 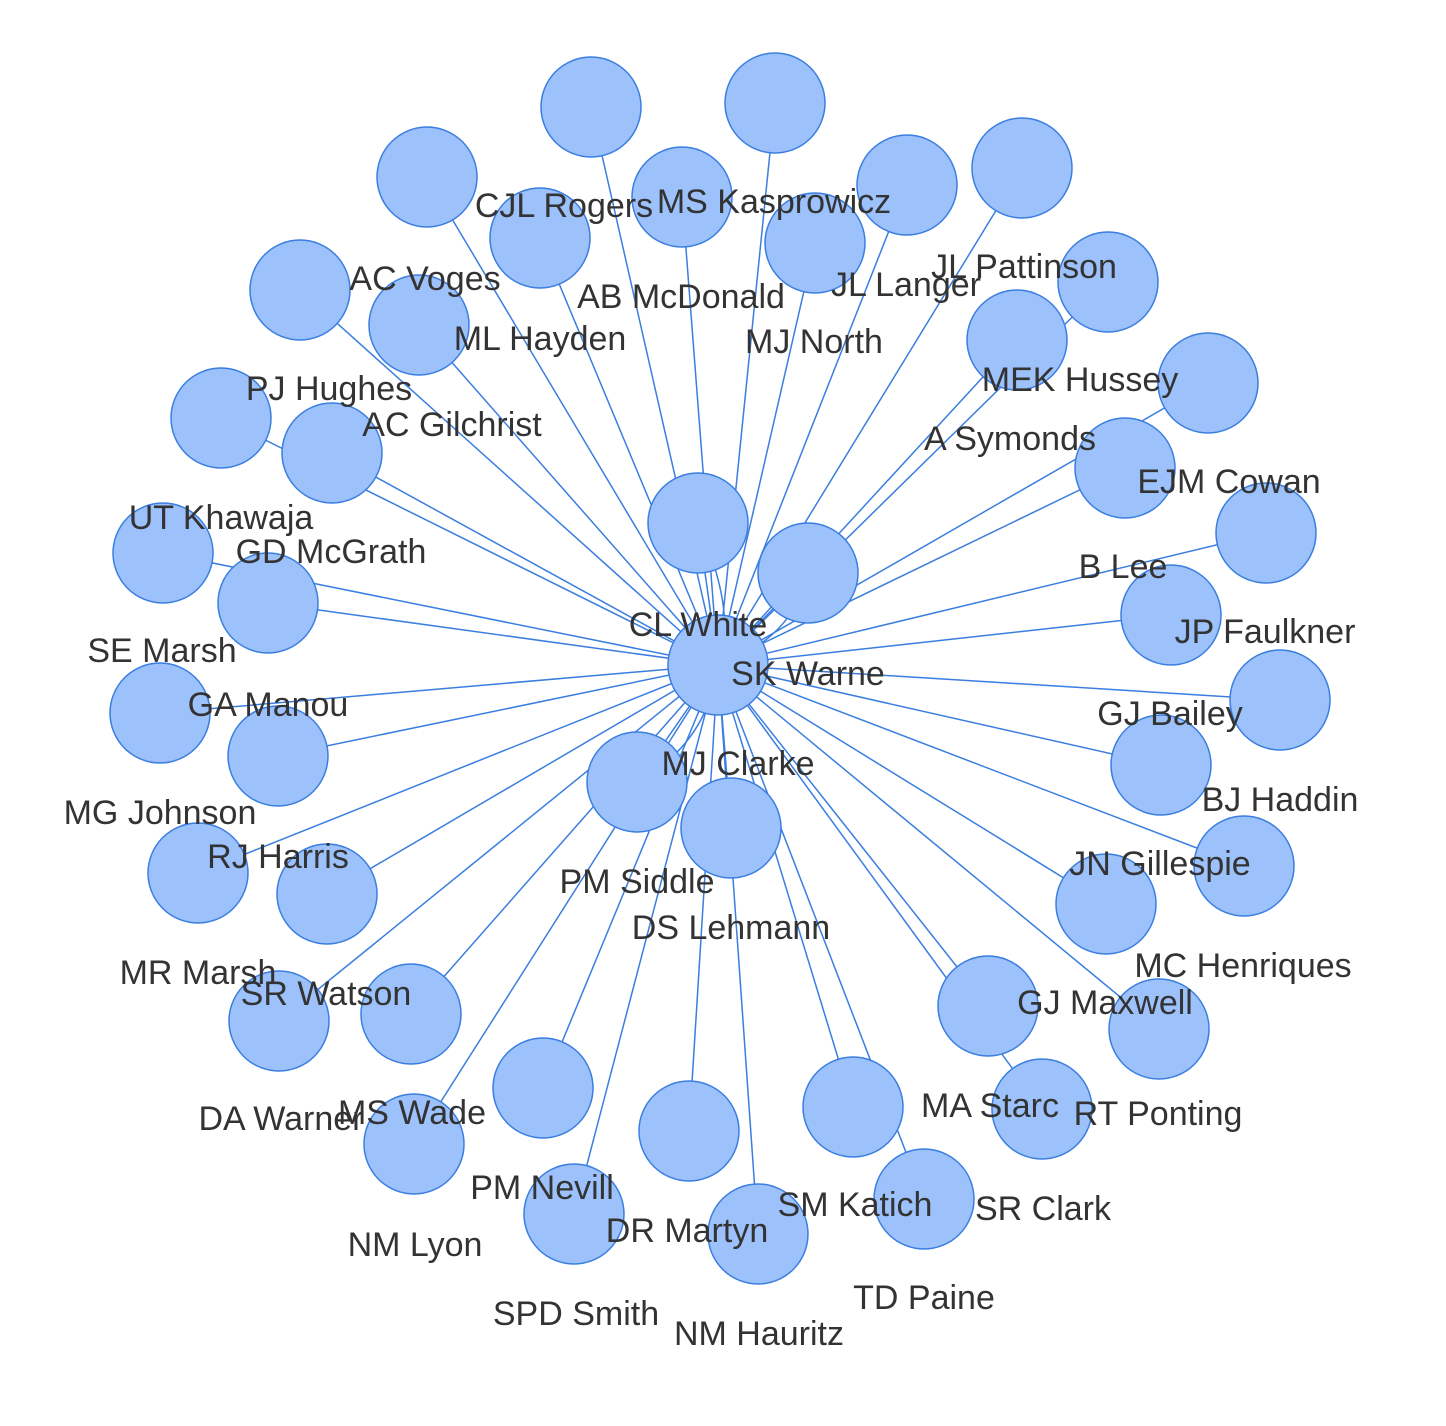 What do you see at coordinates (737, 764) in the screenshot?
I see `node-label-mj-clarke: MJ Clarke` at bounding box center [737, 764].